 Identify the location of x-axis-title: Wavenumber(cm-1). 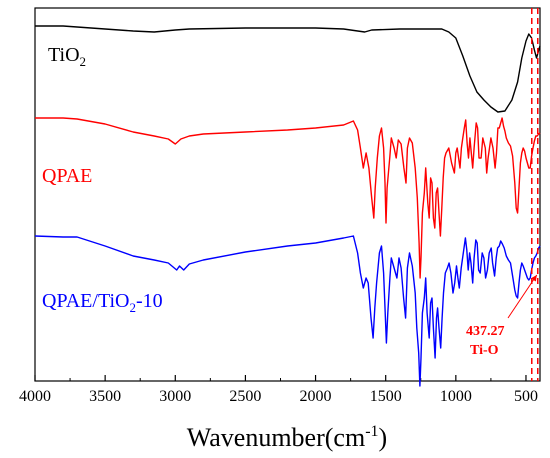
(287, 437).